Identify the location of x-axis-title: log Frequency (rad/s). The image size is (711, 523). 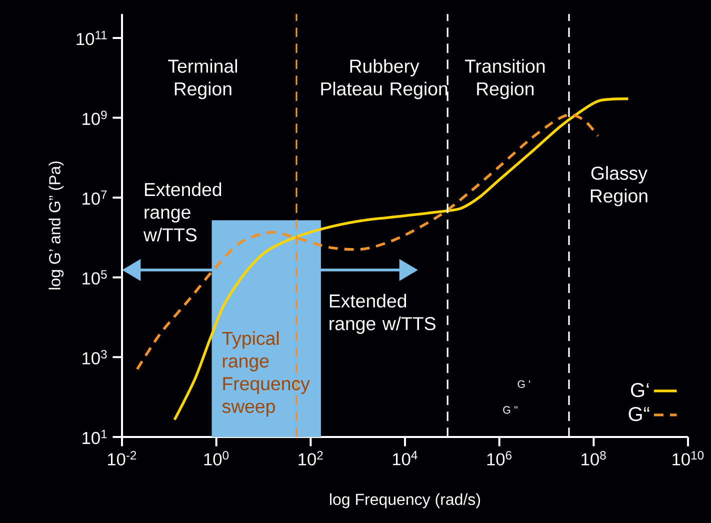
(405, 500).